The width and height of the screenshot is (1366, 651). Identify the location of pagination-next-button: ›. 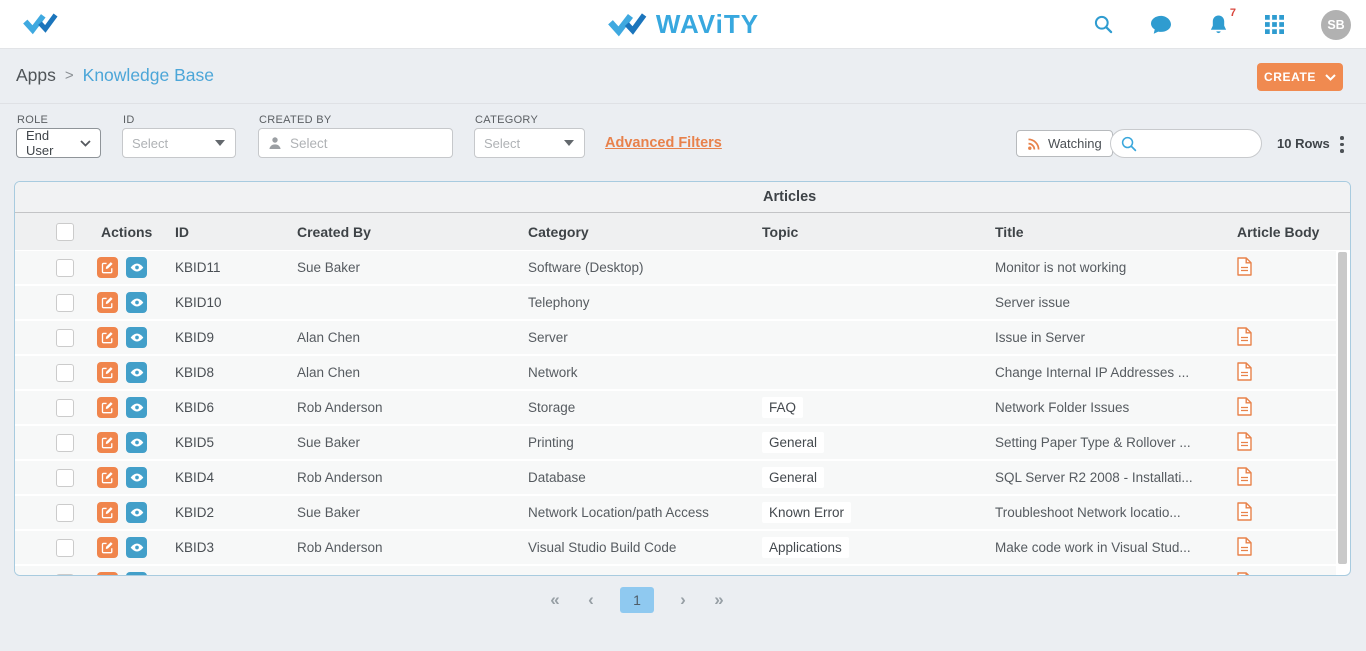
(683, 599).